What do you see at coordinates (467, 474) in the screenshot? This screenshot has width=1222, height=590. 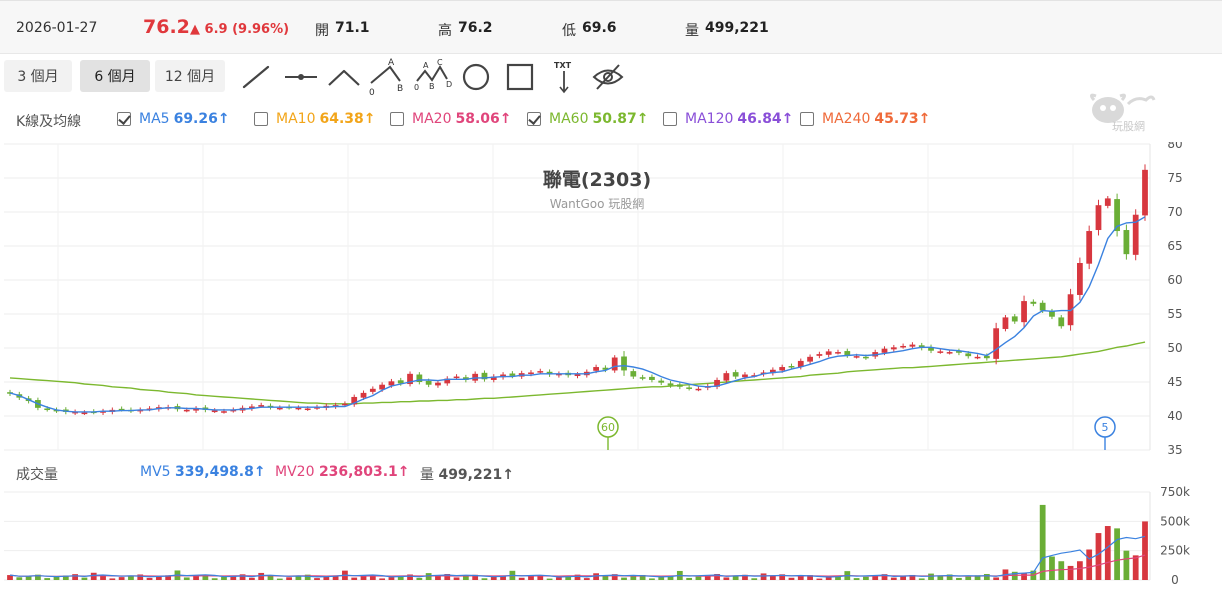 I see `vol-label: 量 499,221↑` at bounding box center [467, 474].